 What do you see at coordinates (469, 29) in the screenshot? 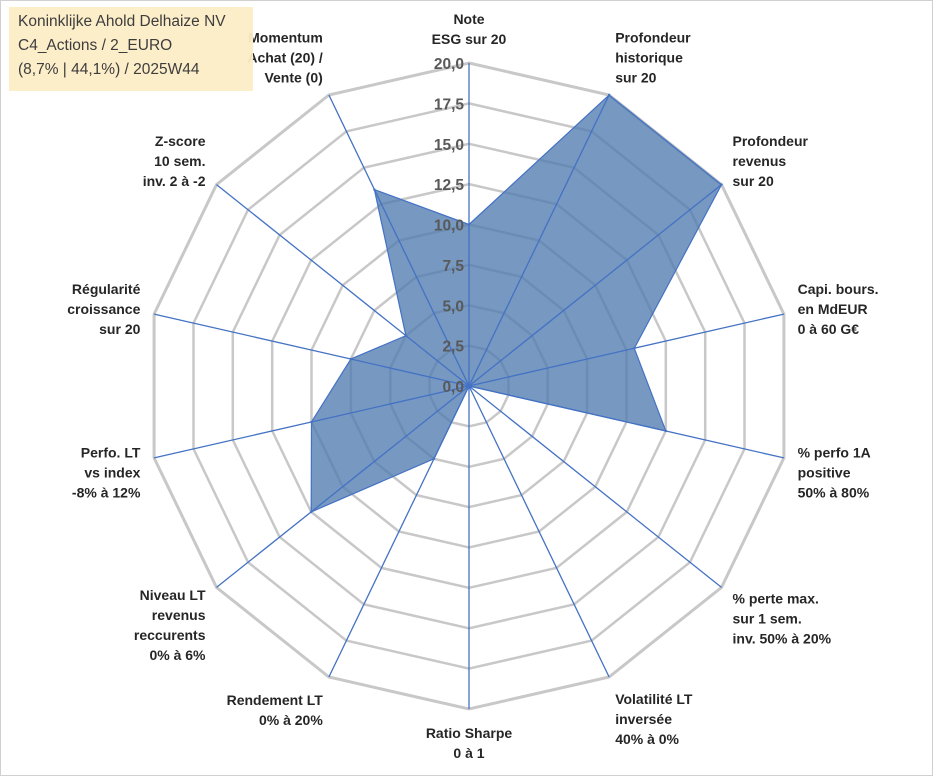
I see `axis-label-1: Note ESG sur 20` at bounding box center [469, 29].